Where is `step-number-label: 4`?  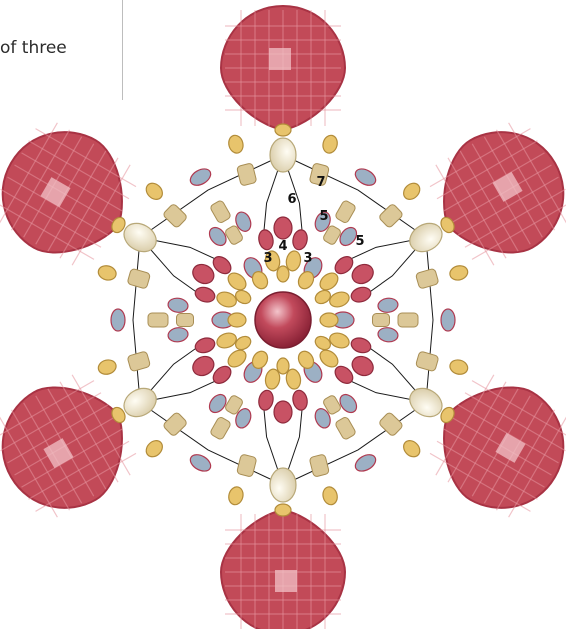
step-number-label: 4 is located at coordinates (282, 246).